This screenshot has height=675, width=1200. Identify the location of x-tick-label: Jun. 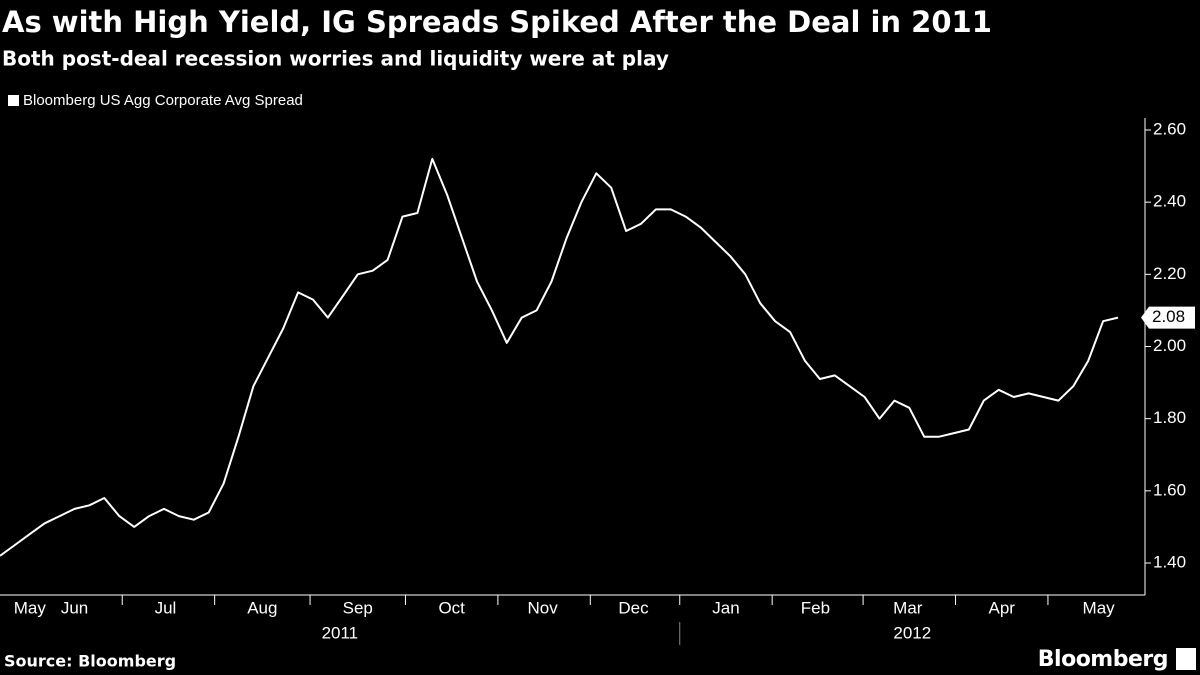
(74, 607).